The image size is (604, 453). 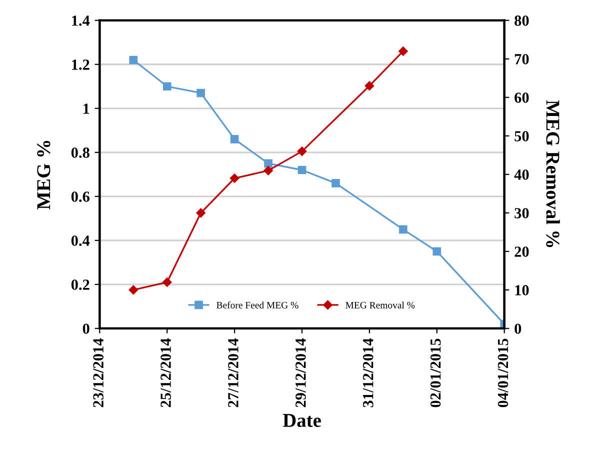 I want to click on x-tick-label: 31/12/2014, so click(x=368, y=373).